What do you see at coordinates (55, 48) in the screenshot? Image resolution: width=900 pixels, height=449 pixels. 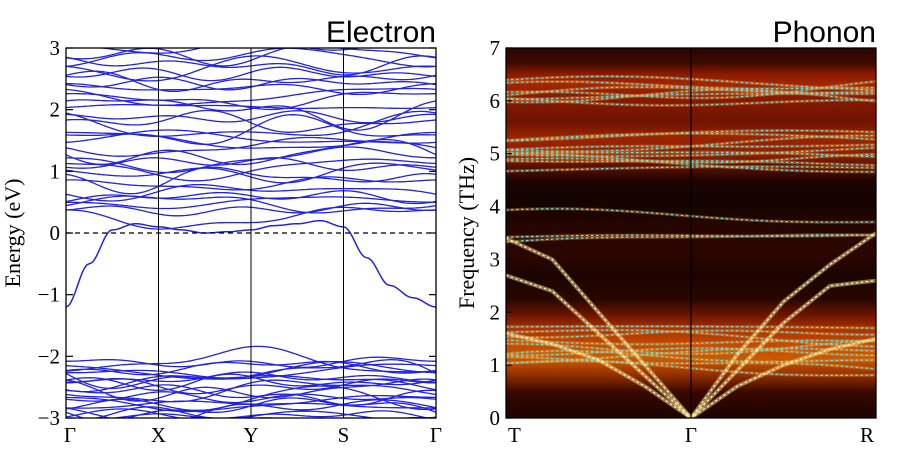 I see `electron-ytick-label: 3` at bounding box center [55, 48].